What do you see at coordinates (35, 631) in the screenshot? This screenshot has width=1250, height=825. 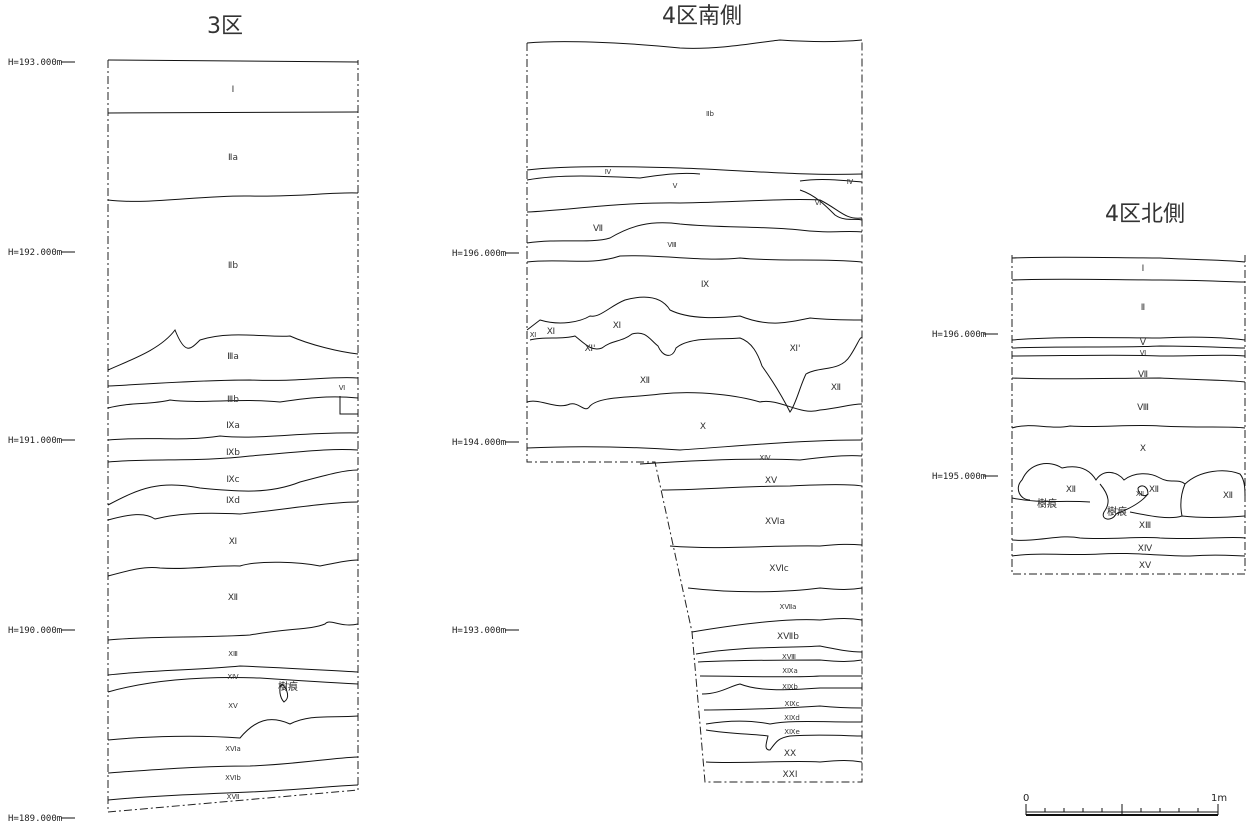 I see `elevation-label: H=190.000m` at bounding box center [35, 631].